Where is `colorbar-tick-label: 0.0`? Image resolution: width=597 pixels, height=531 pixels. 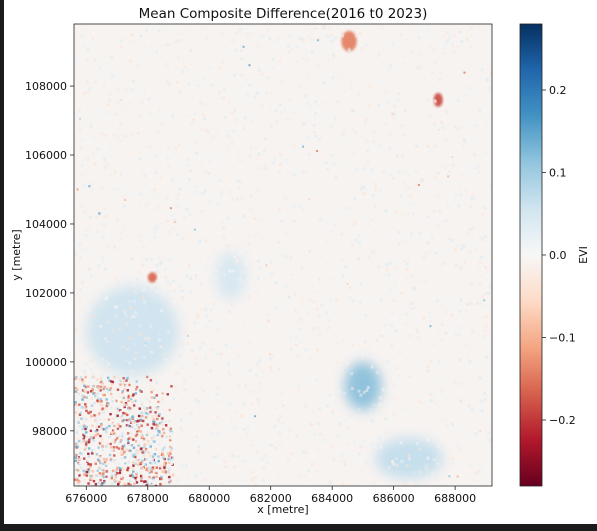
colorbar-tick-label: 0.0 is located at coordinates (558, 255).